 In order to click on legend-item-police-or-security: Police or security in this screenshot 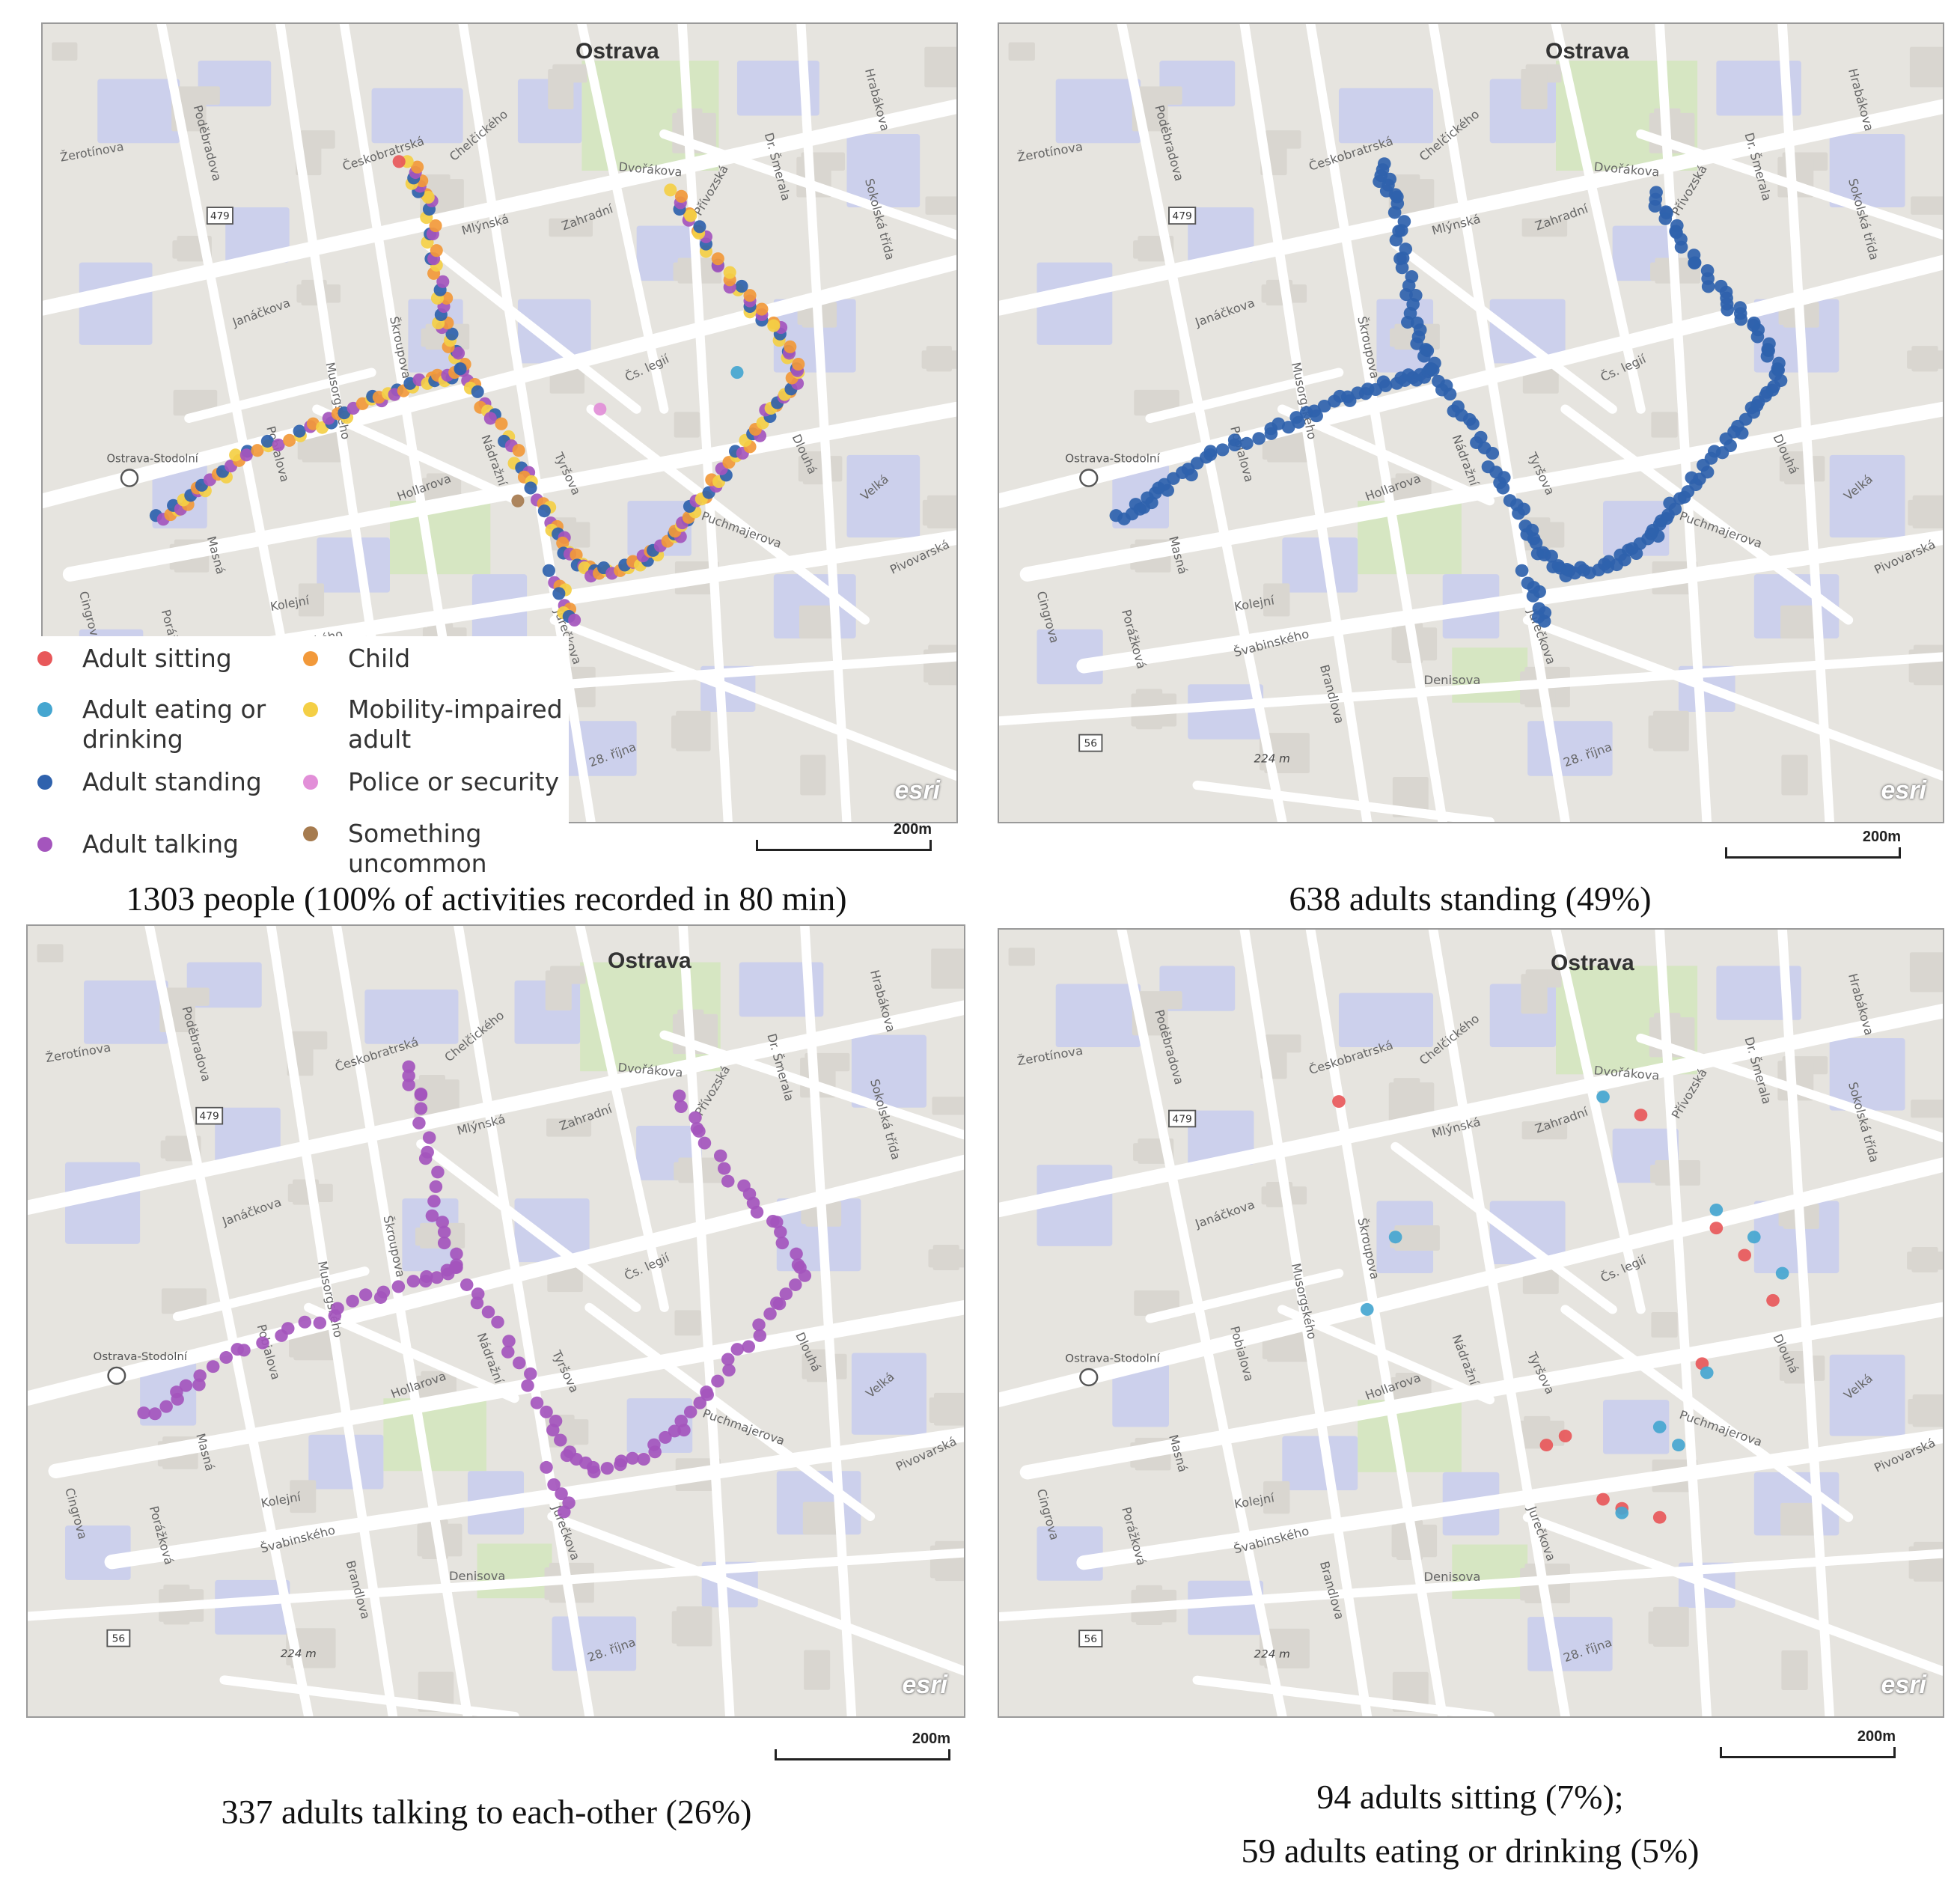, I will do `click(434, 782)`.